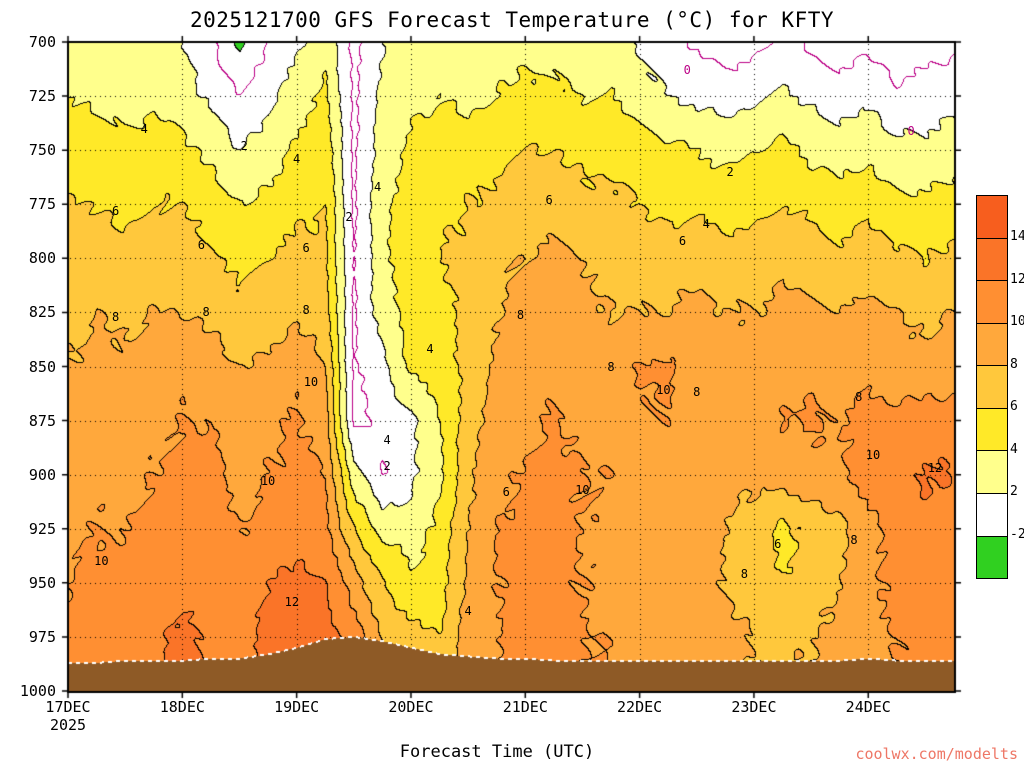 This screenshot has width=1024, height=768. What do you see at coordinates (42, 204) in the screenshot?
I see `y-axis-tick-label: 775` at bounding box center [42, 204].